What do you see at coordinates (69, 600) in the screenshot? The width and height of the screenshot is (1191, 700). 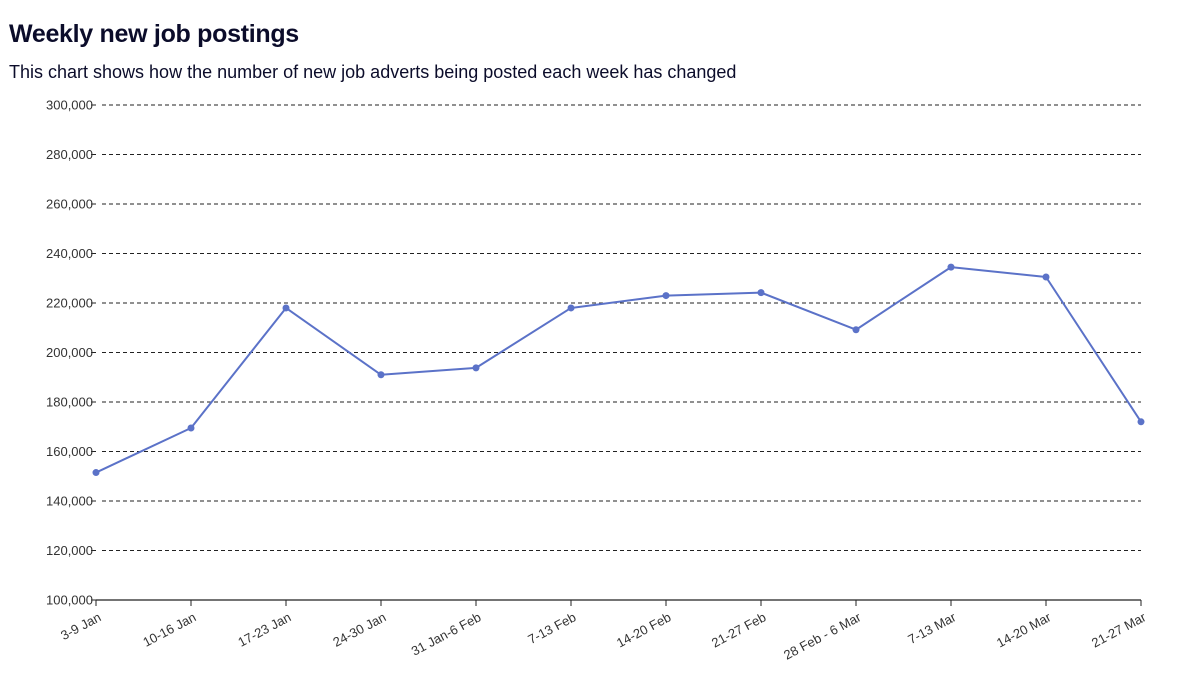 I see `y-tick-label: 100,000` at bounding box center [69, 600].